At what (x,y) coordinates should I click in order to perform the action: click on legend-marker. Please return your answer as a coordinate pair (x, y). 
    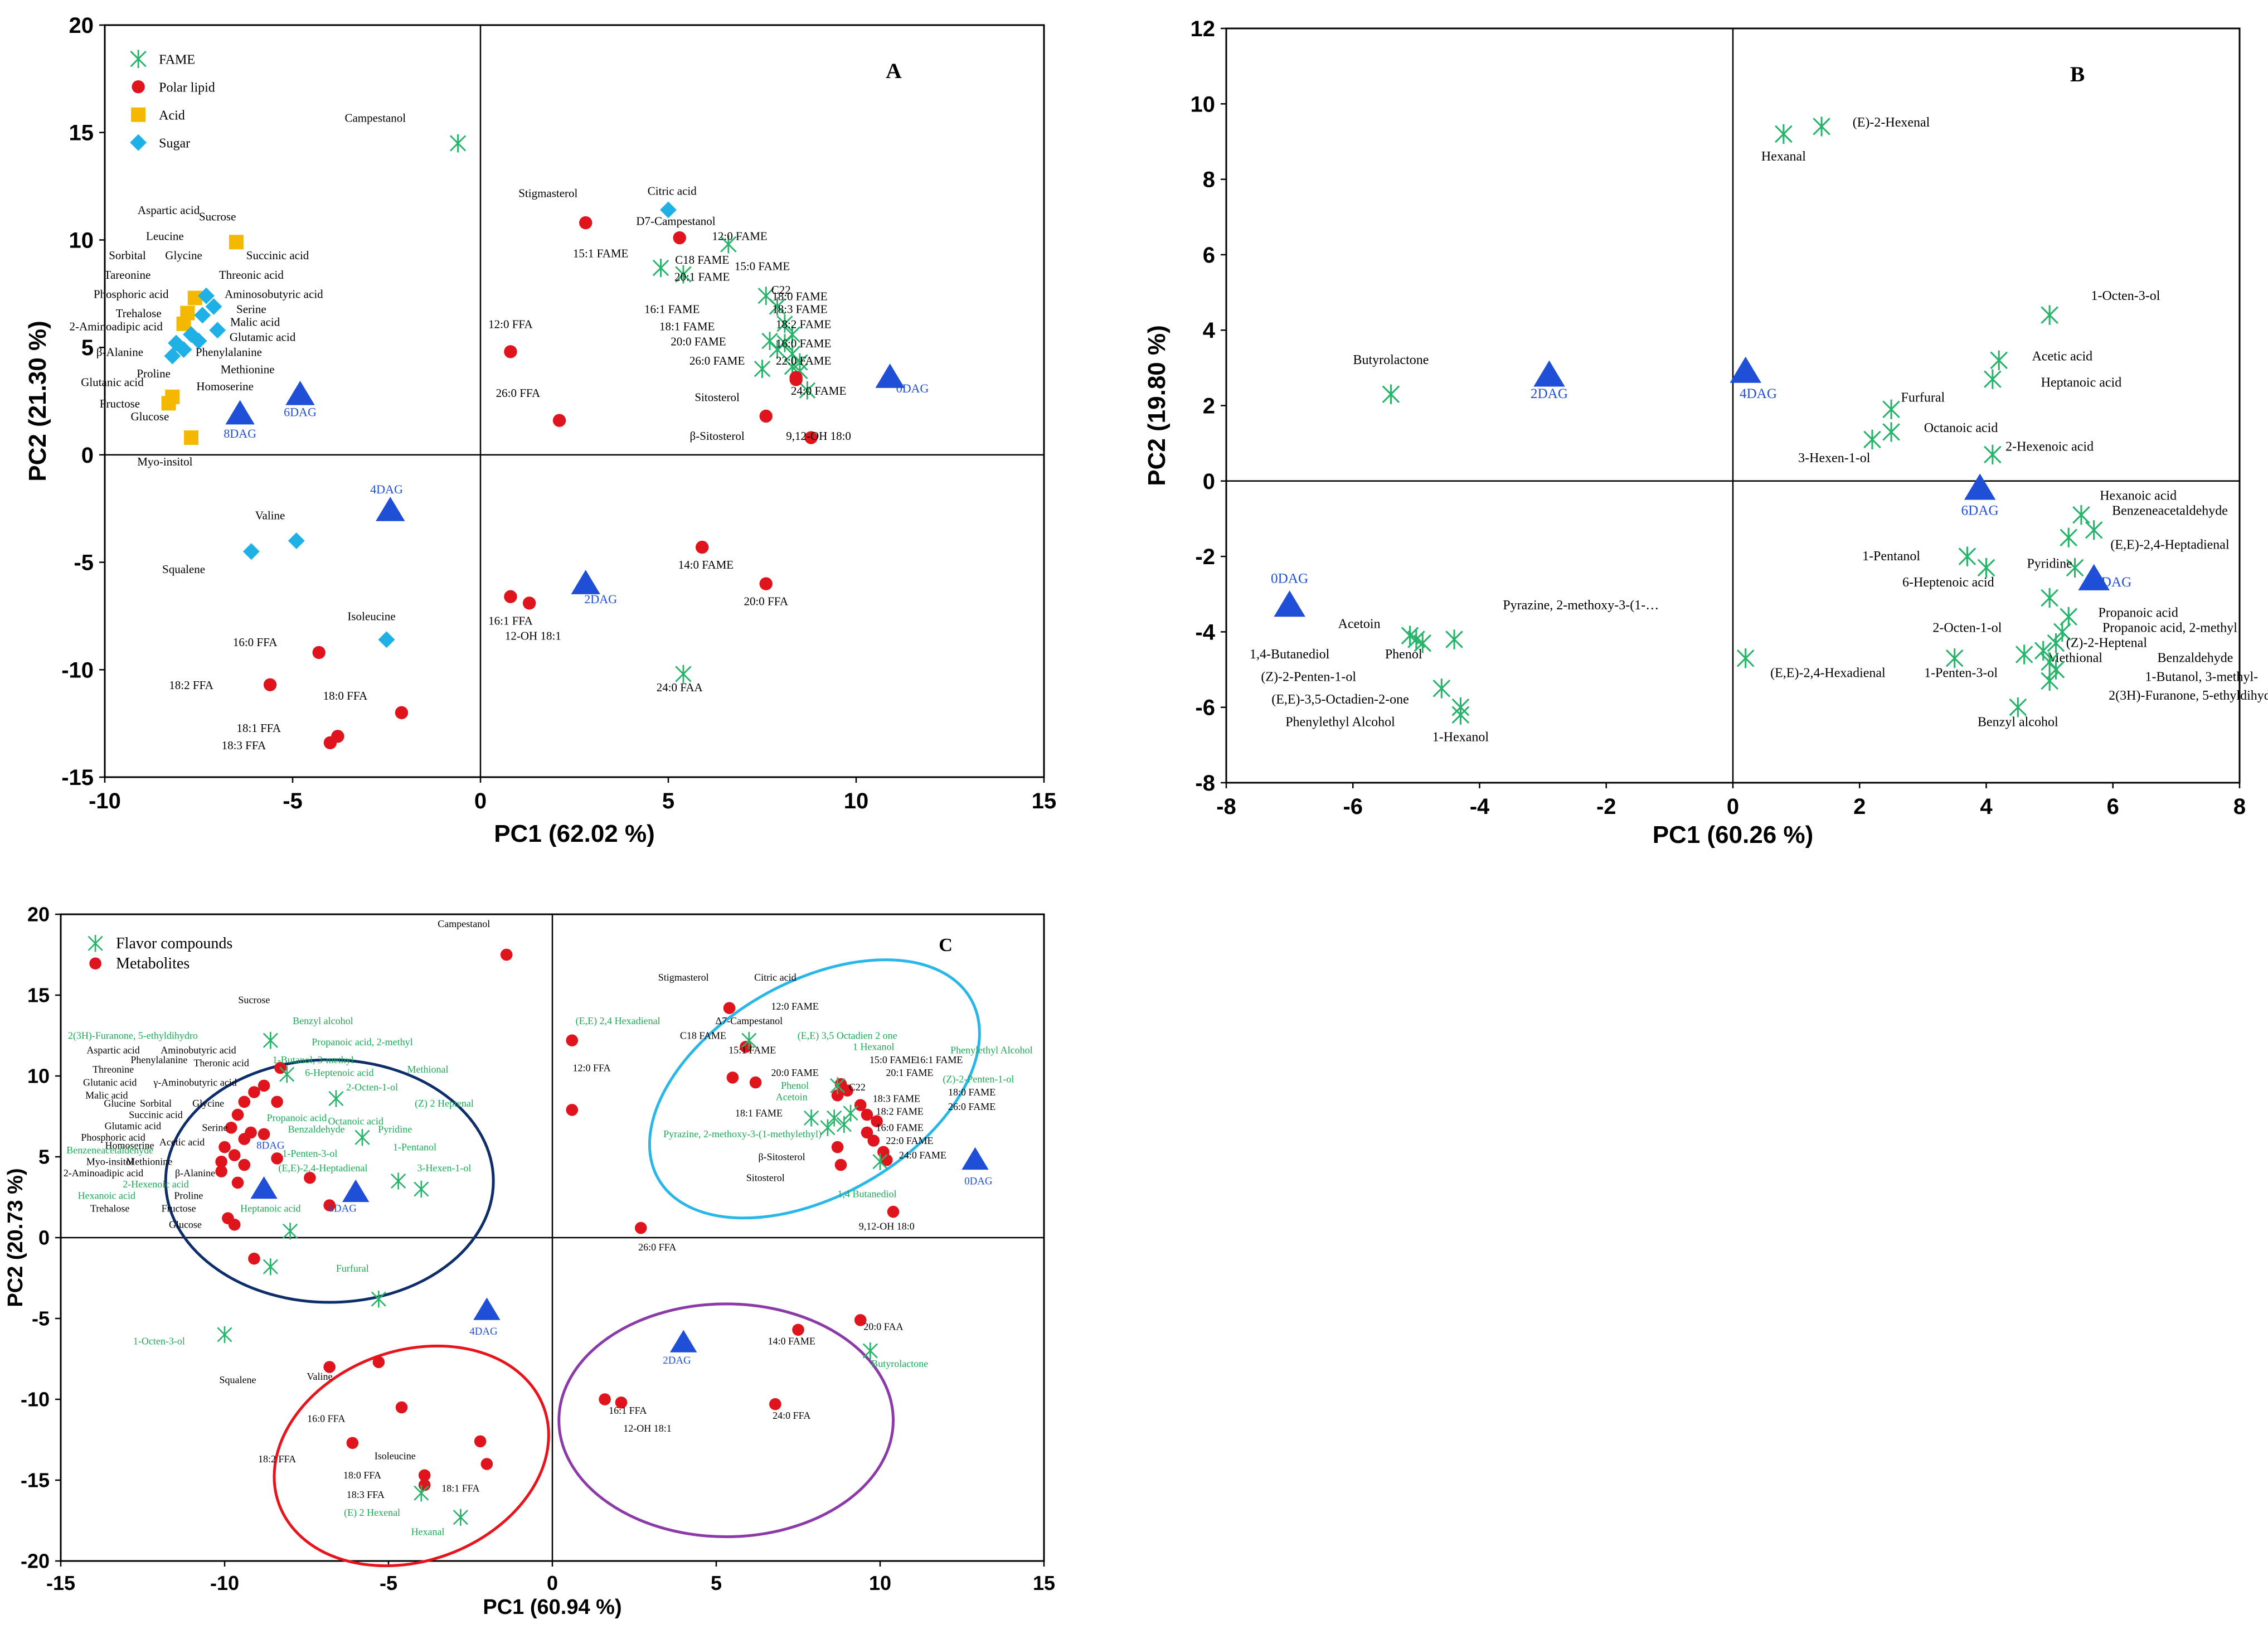
    Looking at the image, I should click on (138, 114).